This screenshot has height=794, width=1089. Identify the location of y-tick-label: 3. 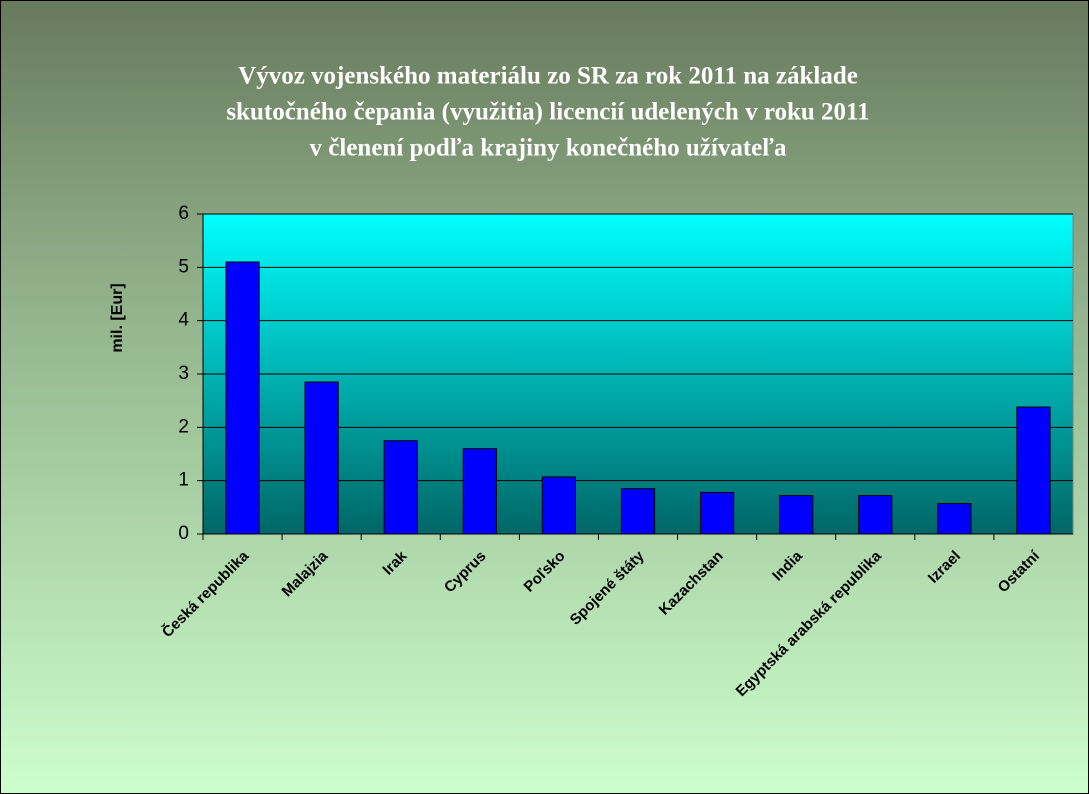
(183, 373).